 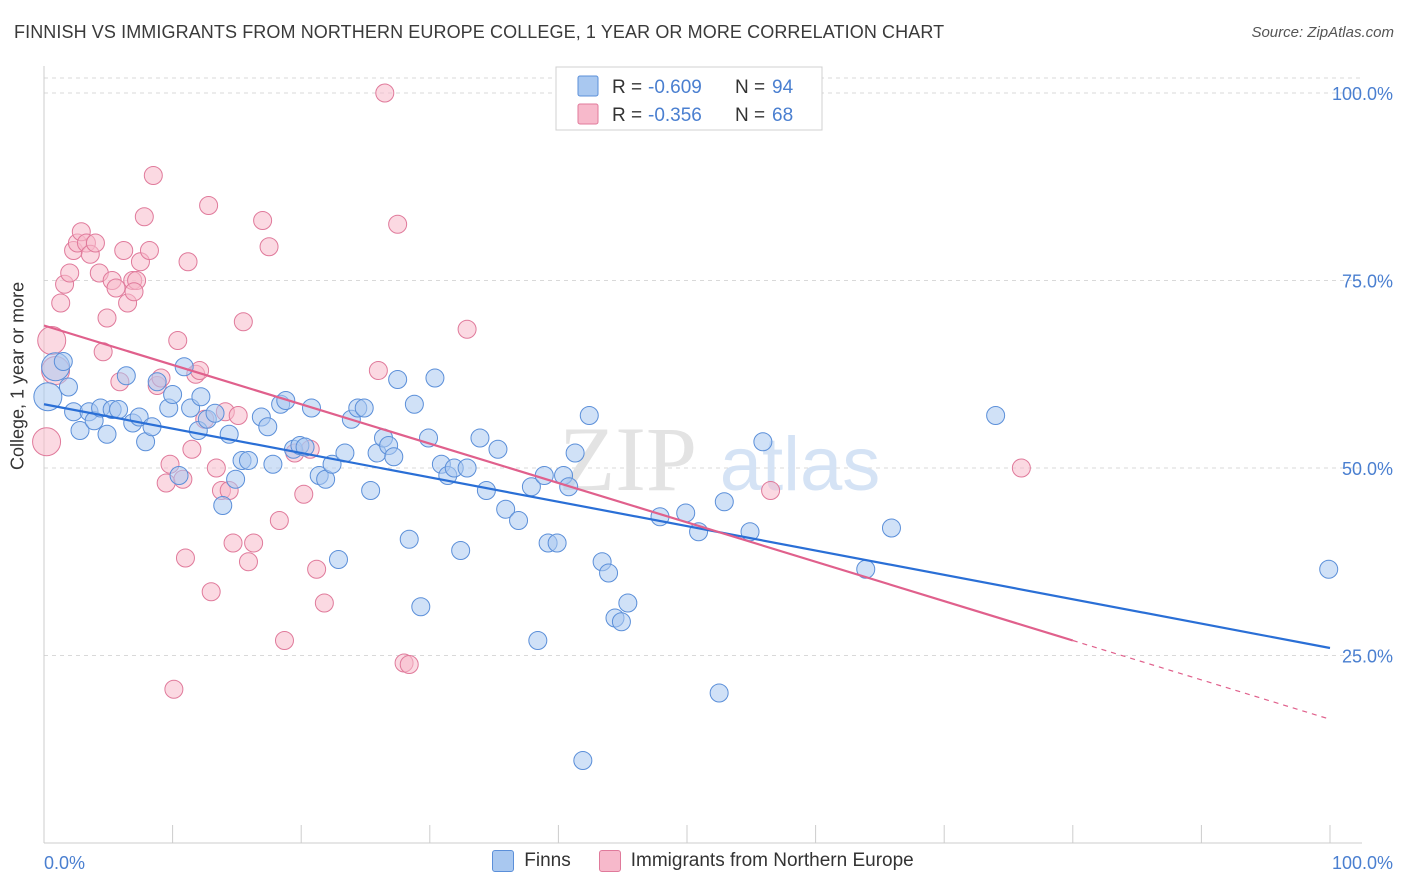 I want to click on finns-legend-swatch, so click(x=588, y=86).